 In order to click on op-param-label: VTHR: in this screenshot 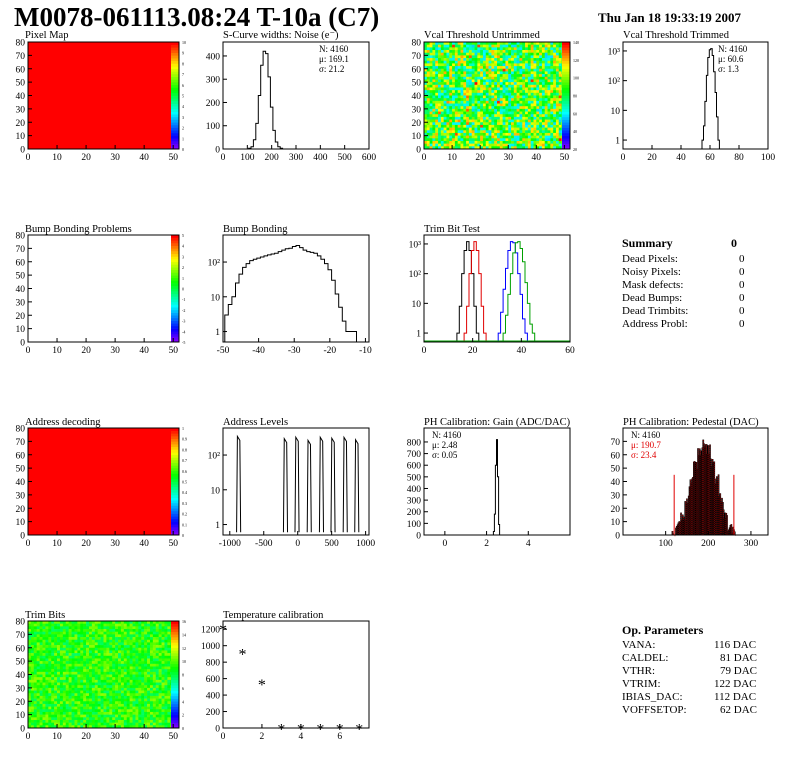, I will do `click(638, 671)`.